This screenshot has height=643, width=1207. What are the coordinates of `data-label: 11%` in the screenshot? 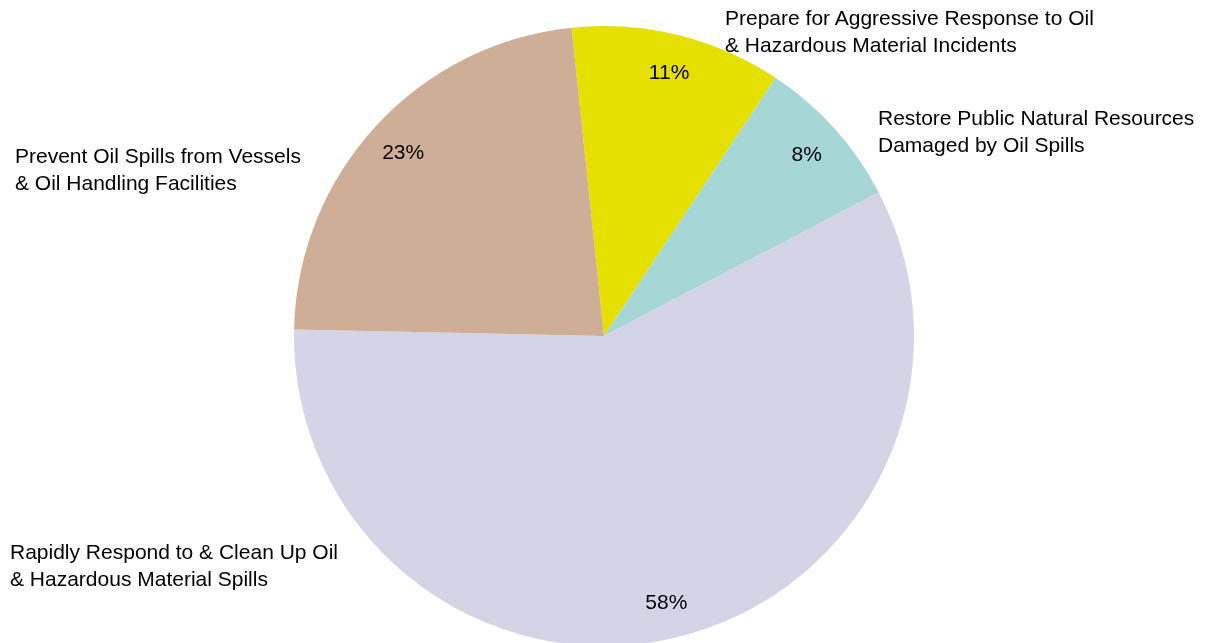 It's located at (669, 71).